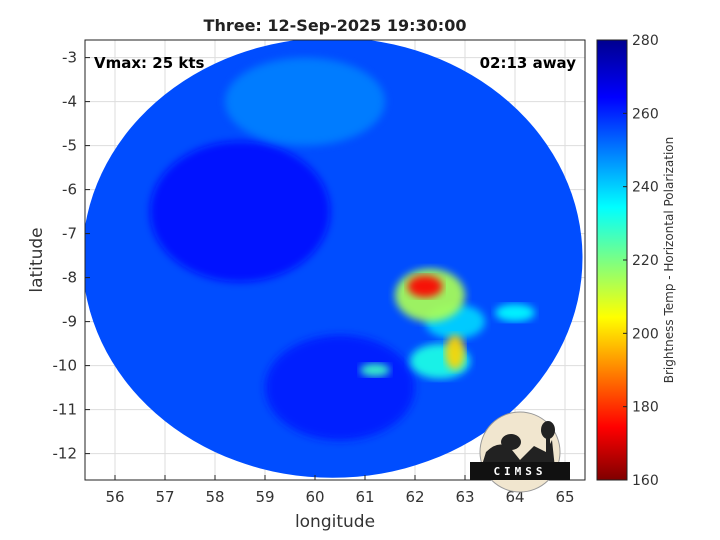 The image size is (720, 540). I want to click on x-tick-label: 63, so click(464, 497).